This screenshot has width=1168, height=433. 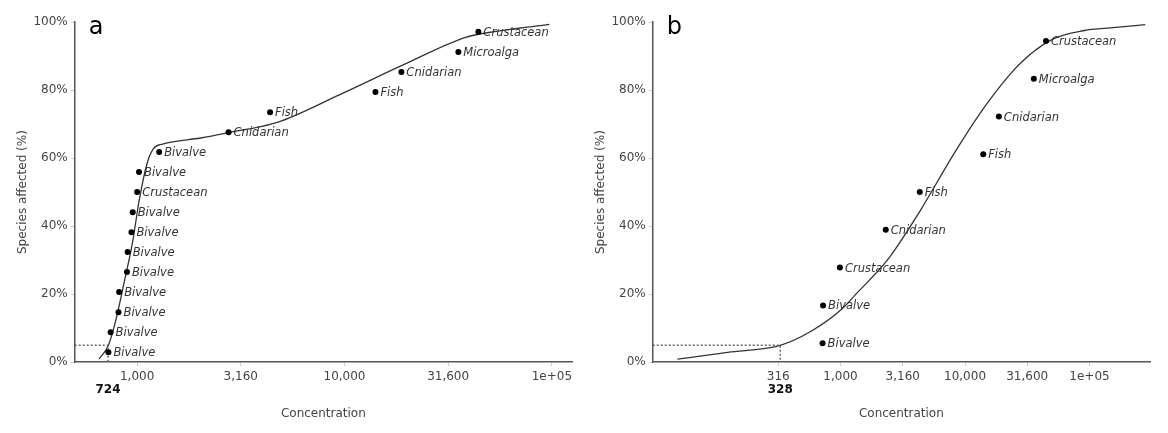 I want to click on annotation: a, so click(x=96, y=26).